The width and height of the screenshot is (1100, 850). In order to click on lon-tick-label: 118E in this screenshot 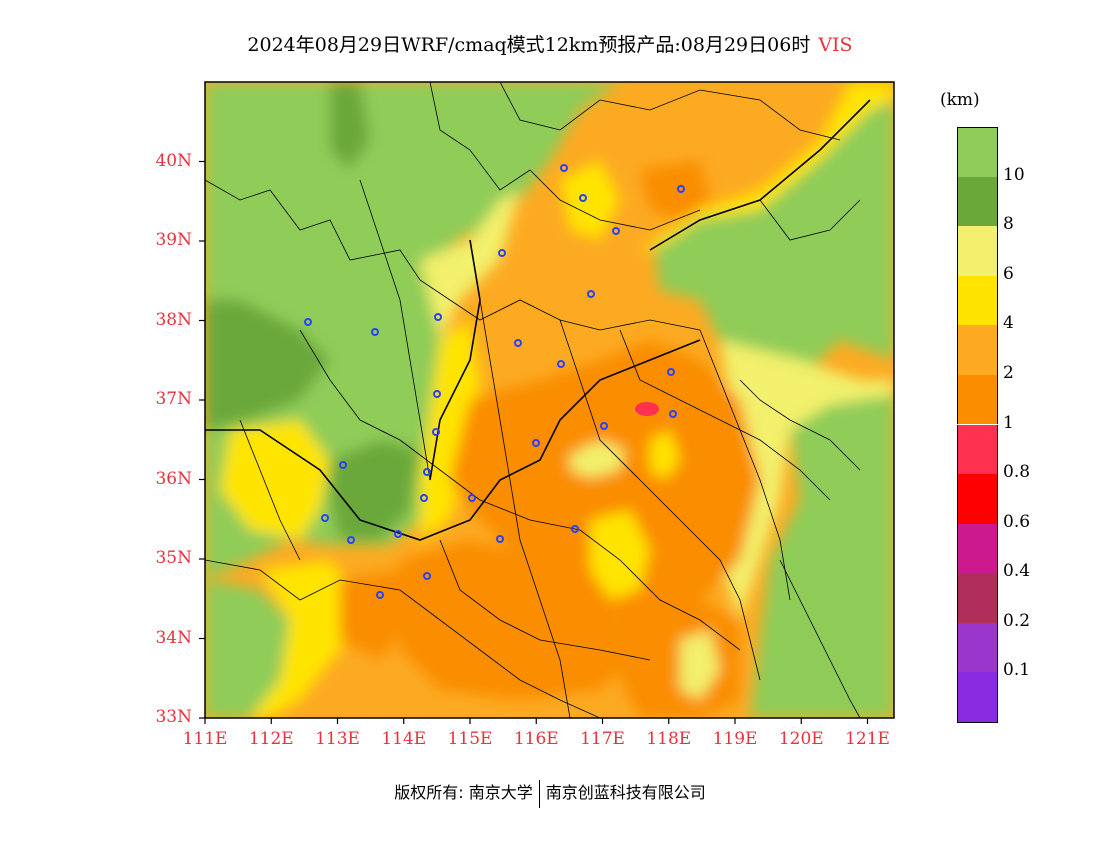, I will do `click(669, 739)`.